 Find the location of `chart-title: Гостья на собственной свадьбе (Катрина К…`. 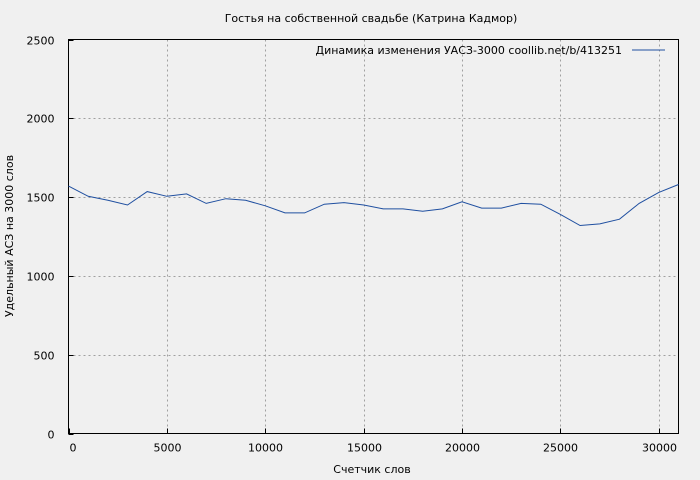

chart-title: Гостья на собственной свадьбе (Катрина К… is located at coordinates (371, 18).